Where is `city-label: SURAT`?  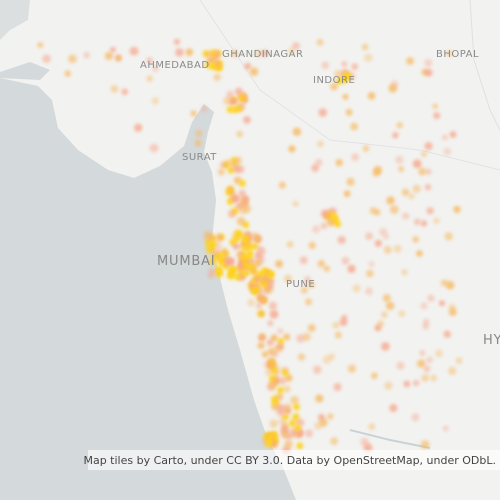 city-label: SURAT is located at coordinates (199, 157).